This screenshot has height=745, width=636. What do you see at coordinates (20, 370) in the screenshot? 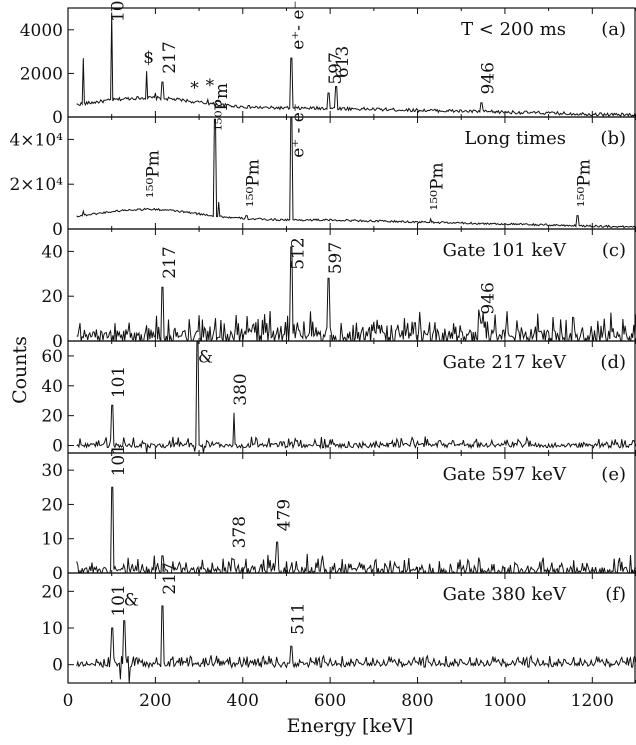
I see `y-axis-label: Counts` at bounding box center [20, 370].